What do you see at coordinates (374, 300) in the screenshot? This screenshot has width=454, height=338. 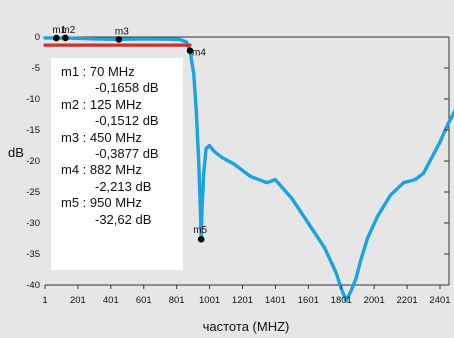 I see `x-tick-label: 2001` at bounding box center [374, 300].